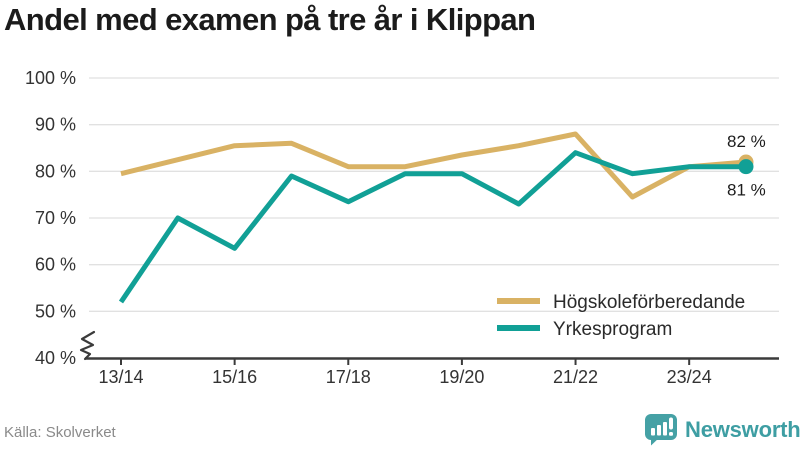  I want to click on y-axis-label: 70 %, so click(55, 218).